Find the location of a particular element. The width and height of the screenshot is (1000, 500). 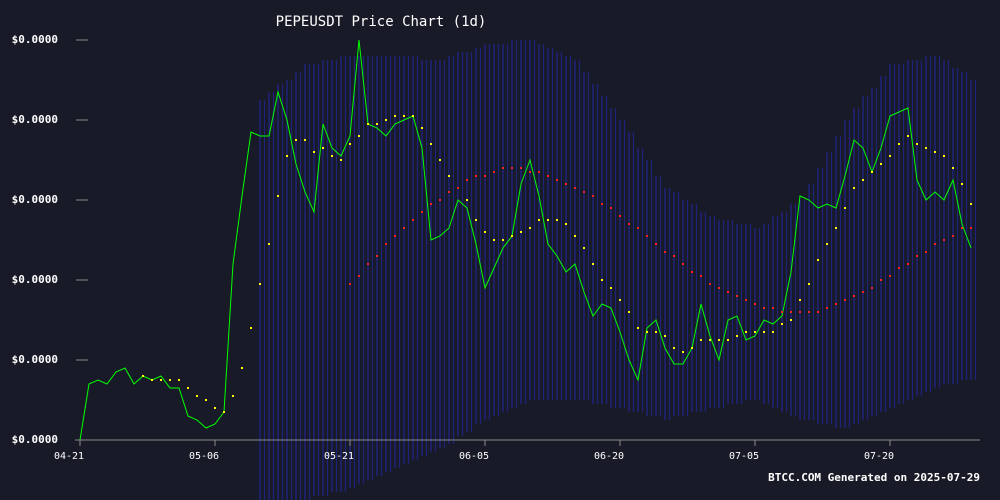

x-tick-label: 05-06 is located at coordinates (204, 456).